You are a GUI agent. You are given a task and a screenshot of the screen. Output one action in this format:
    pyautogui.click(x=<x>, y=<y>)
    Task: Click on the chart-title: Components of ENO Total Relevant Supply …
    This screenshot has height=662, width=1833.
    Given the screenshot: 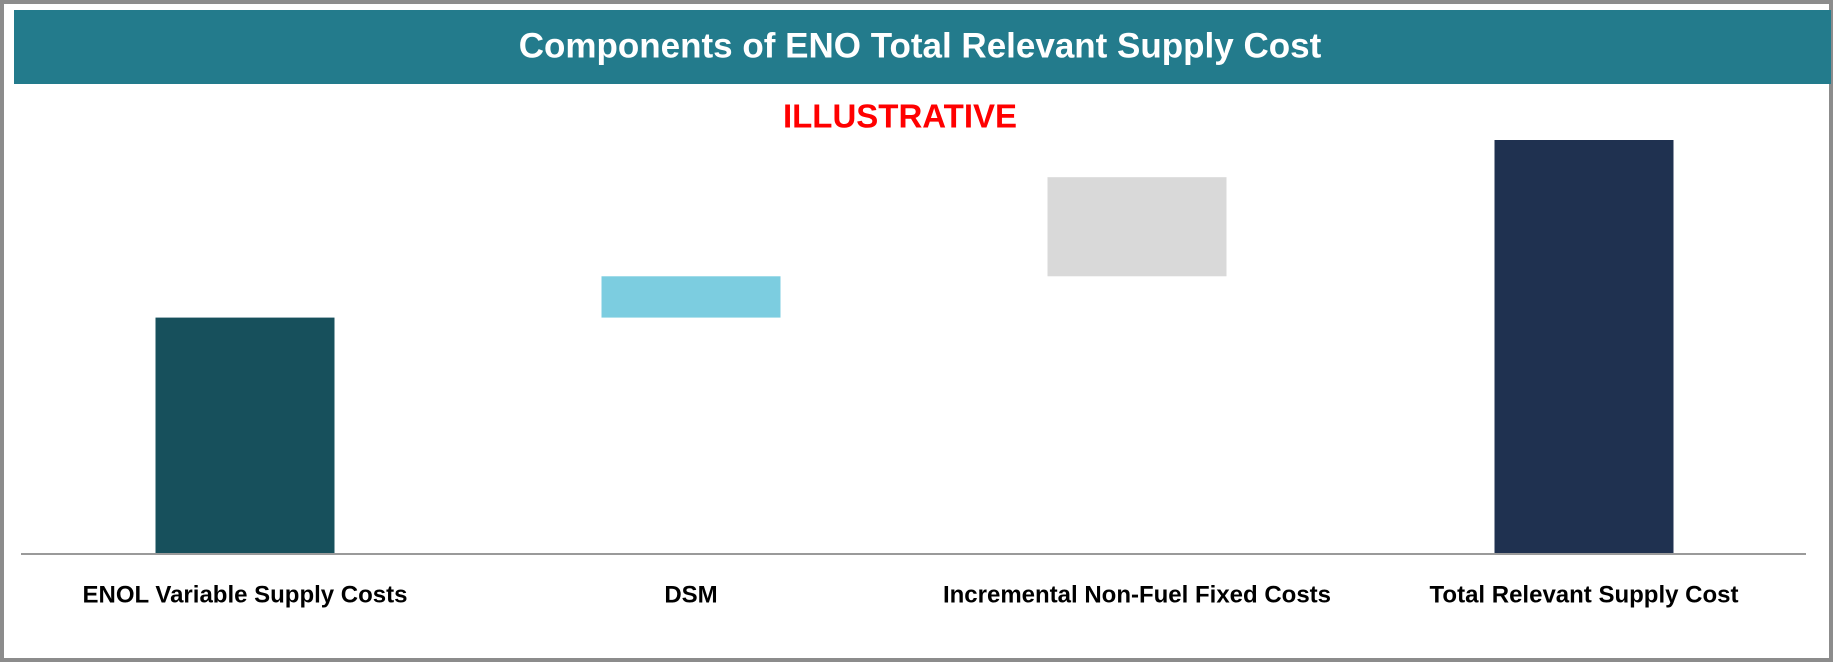 What is the action you would take?
    pyautogui.click(x=920, y=45)
    